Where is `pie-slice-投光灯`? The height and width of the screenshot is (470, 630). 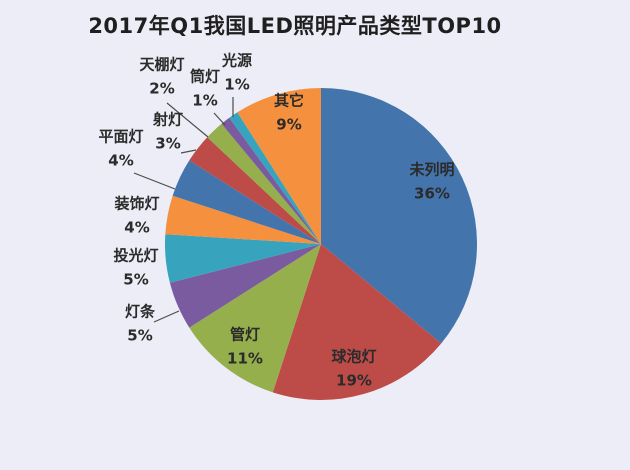
pie-slice-投光灯 is located at coordinates (243, 258).